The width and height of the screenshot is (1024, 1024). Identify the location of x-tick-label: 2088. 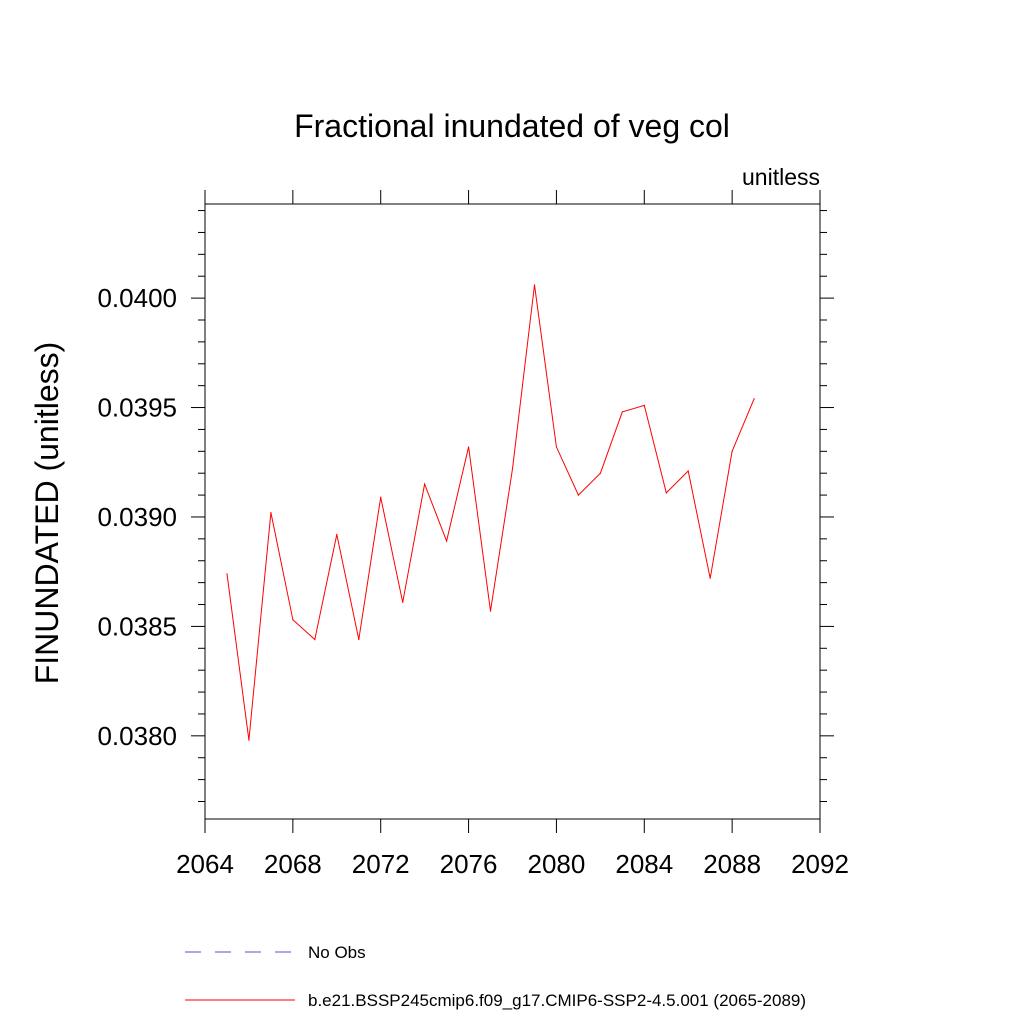
(732, 864).